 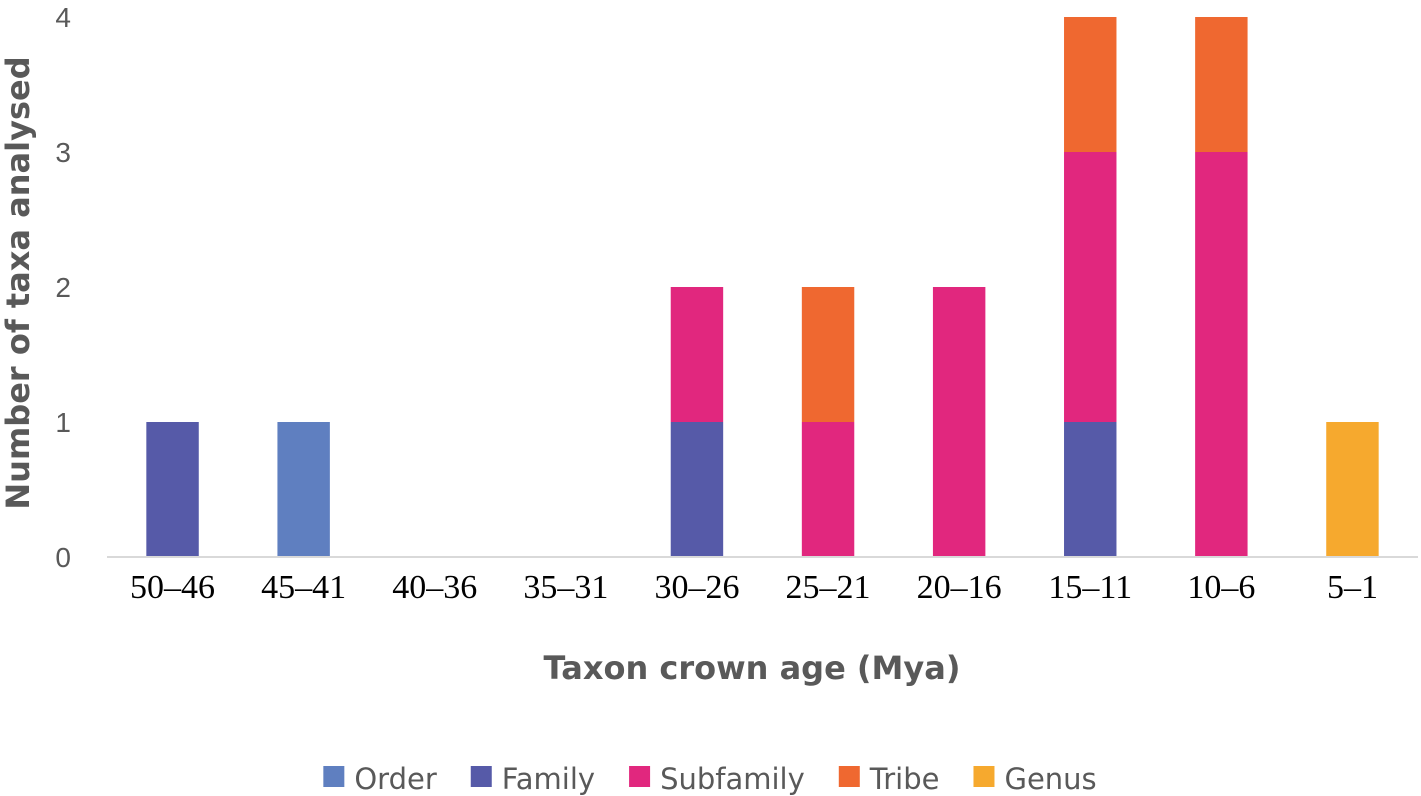 I want to click on x-tick-label: 5–1, so click(x=1352, y=587).